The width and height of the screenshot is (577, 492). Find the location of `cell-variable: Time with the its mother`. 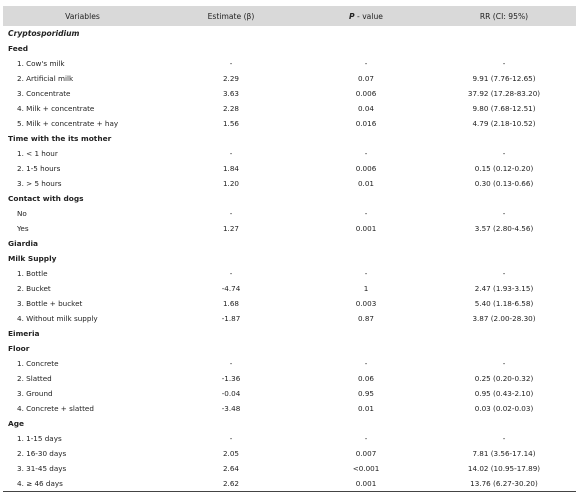

cell-variable: Time with the its mother is located at coordinates (60, 138).